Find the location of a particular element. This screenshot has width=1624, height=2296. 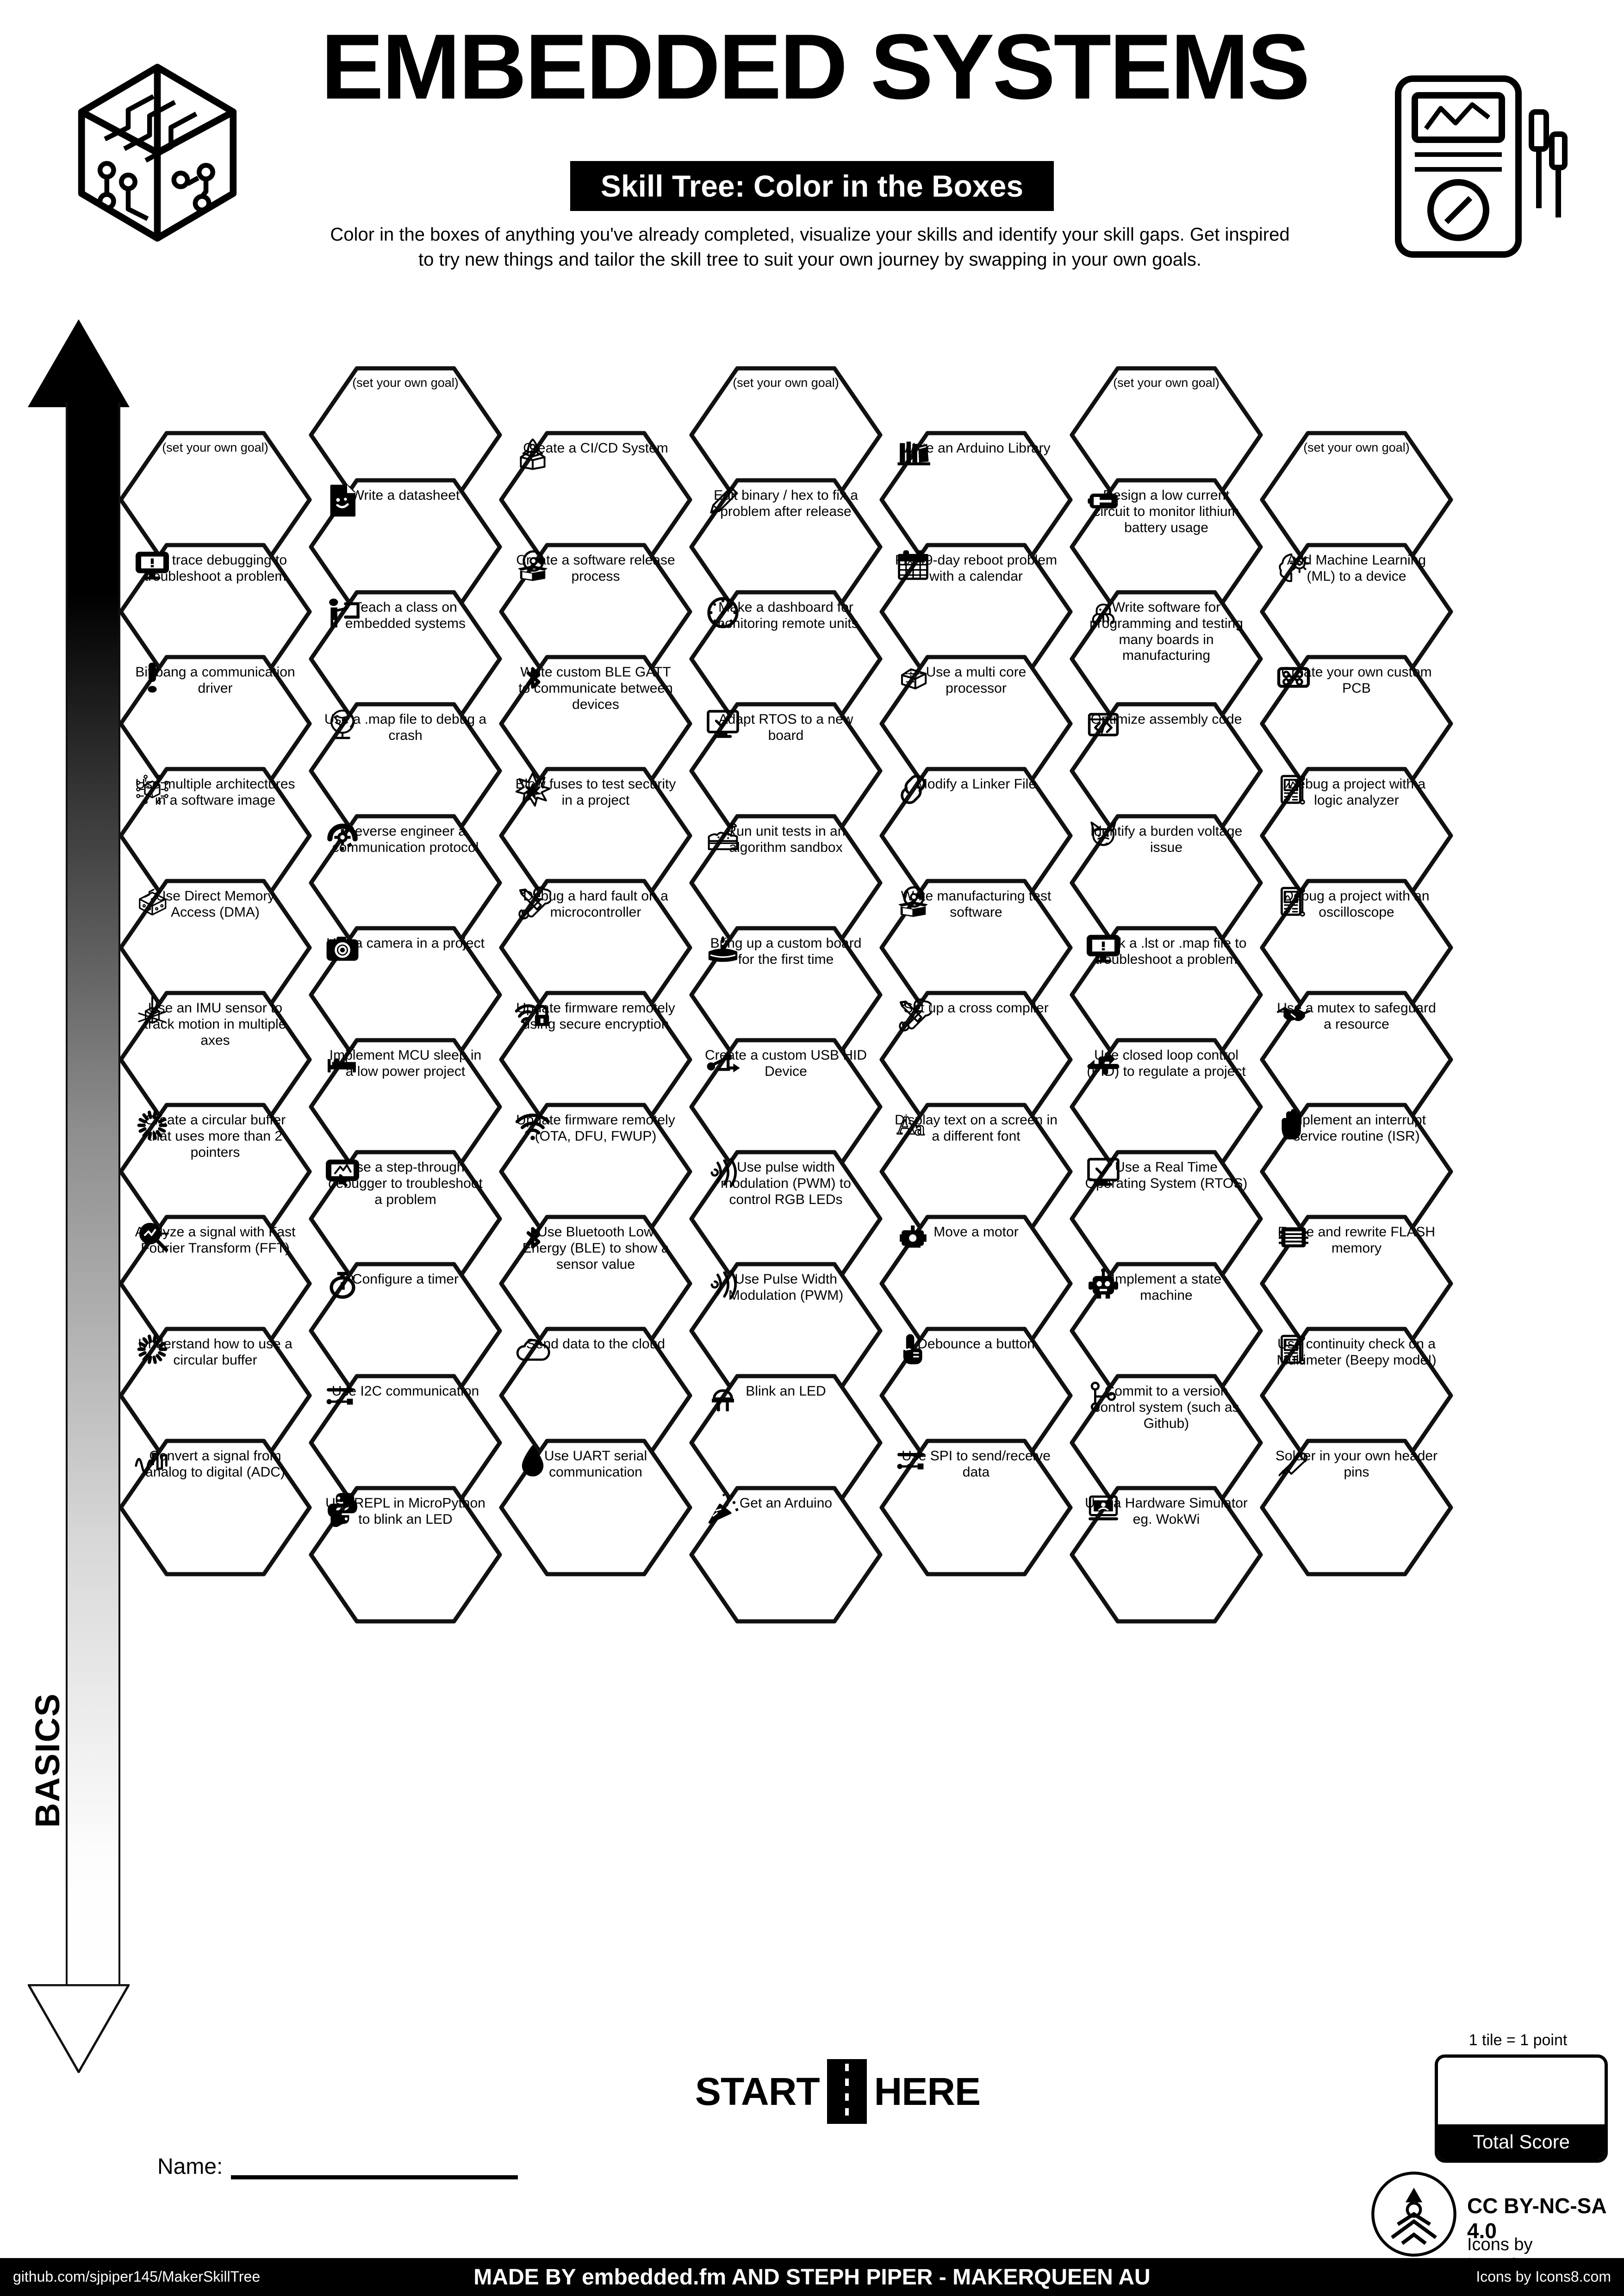

skill-tile: Debug a project with a logic analyzer is located at coordinates (1356, 836).